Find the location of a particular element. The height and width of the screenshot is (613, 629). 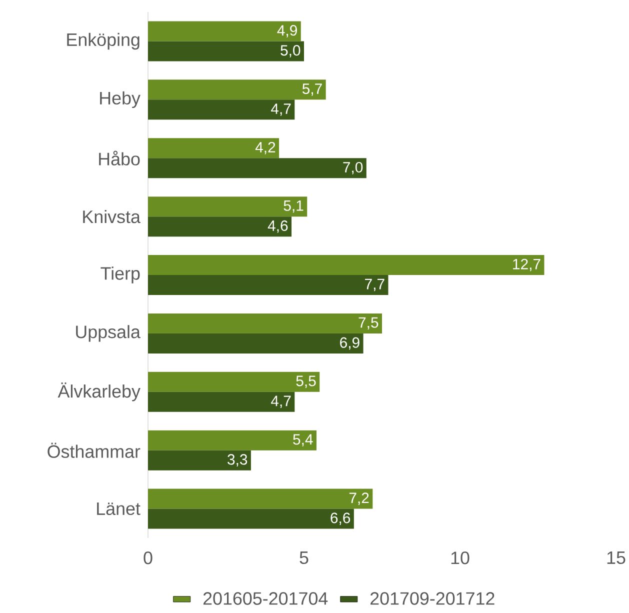

x-tick-label: 5 is located at coordinates (304, 558).